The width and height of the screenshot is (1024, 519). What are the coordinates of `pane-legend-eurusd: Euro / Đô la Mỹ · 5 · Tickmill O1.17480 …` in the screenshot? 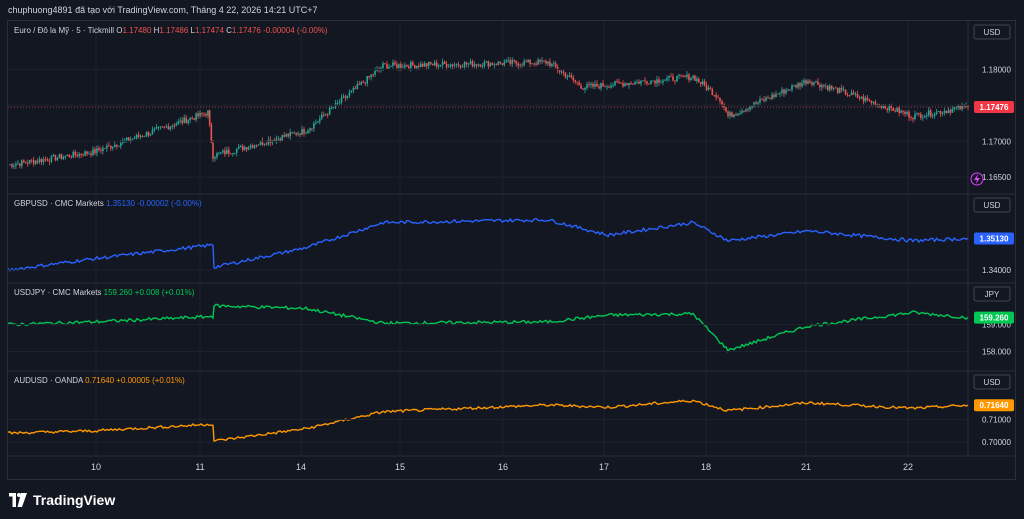 It's located at (171, 30).